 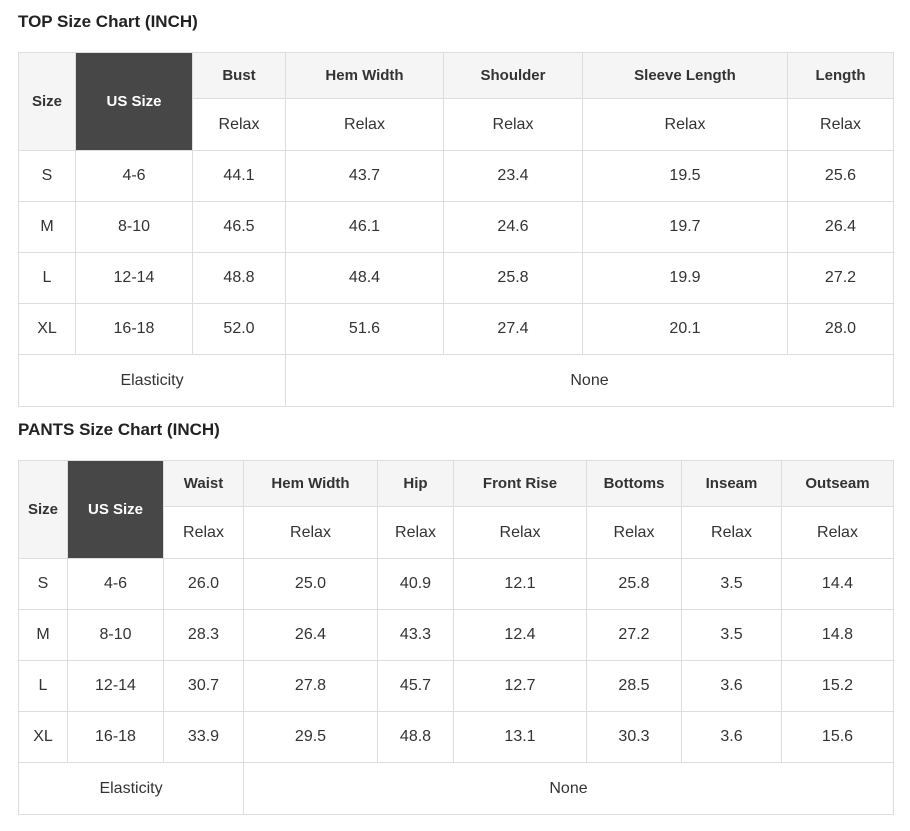 I want to click on measurement-cell-0: 28.3, so click(x=203, y=635).